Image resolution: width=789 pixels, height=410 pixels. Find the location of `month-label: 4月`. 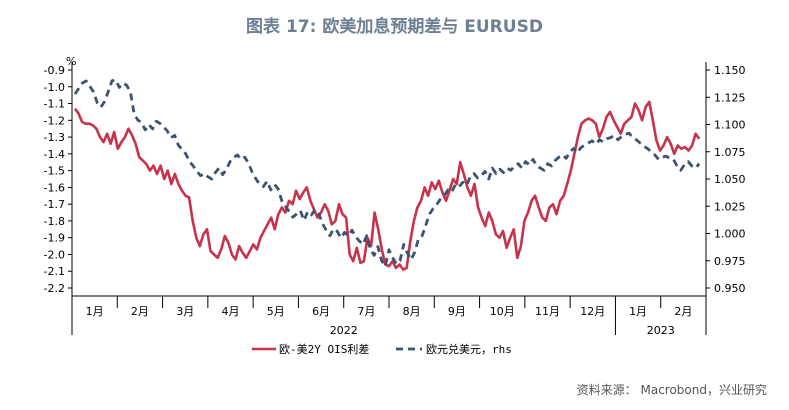

month-label: 4月 is located at coordinates (231, 311).